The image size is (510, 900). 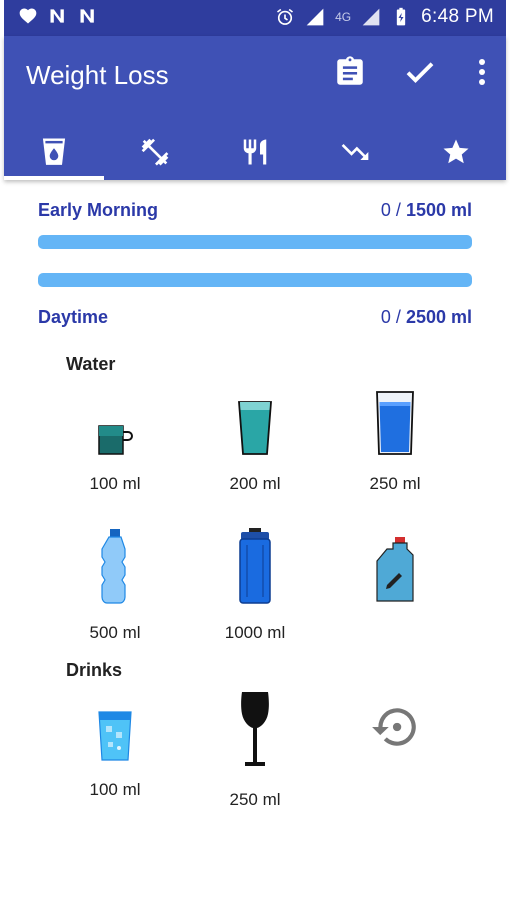 I want to click on early-morning-header: Early Morning 0 / 1500 ml, so click(x=255, y=210).